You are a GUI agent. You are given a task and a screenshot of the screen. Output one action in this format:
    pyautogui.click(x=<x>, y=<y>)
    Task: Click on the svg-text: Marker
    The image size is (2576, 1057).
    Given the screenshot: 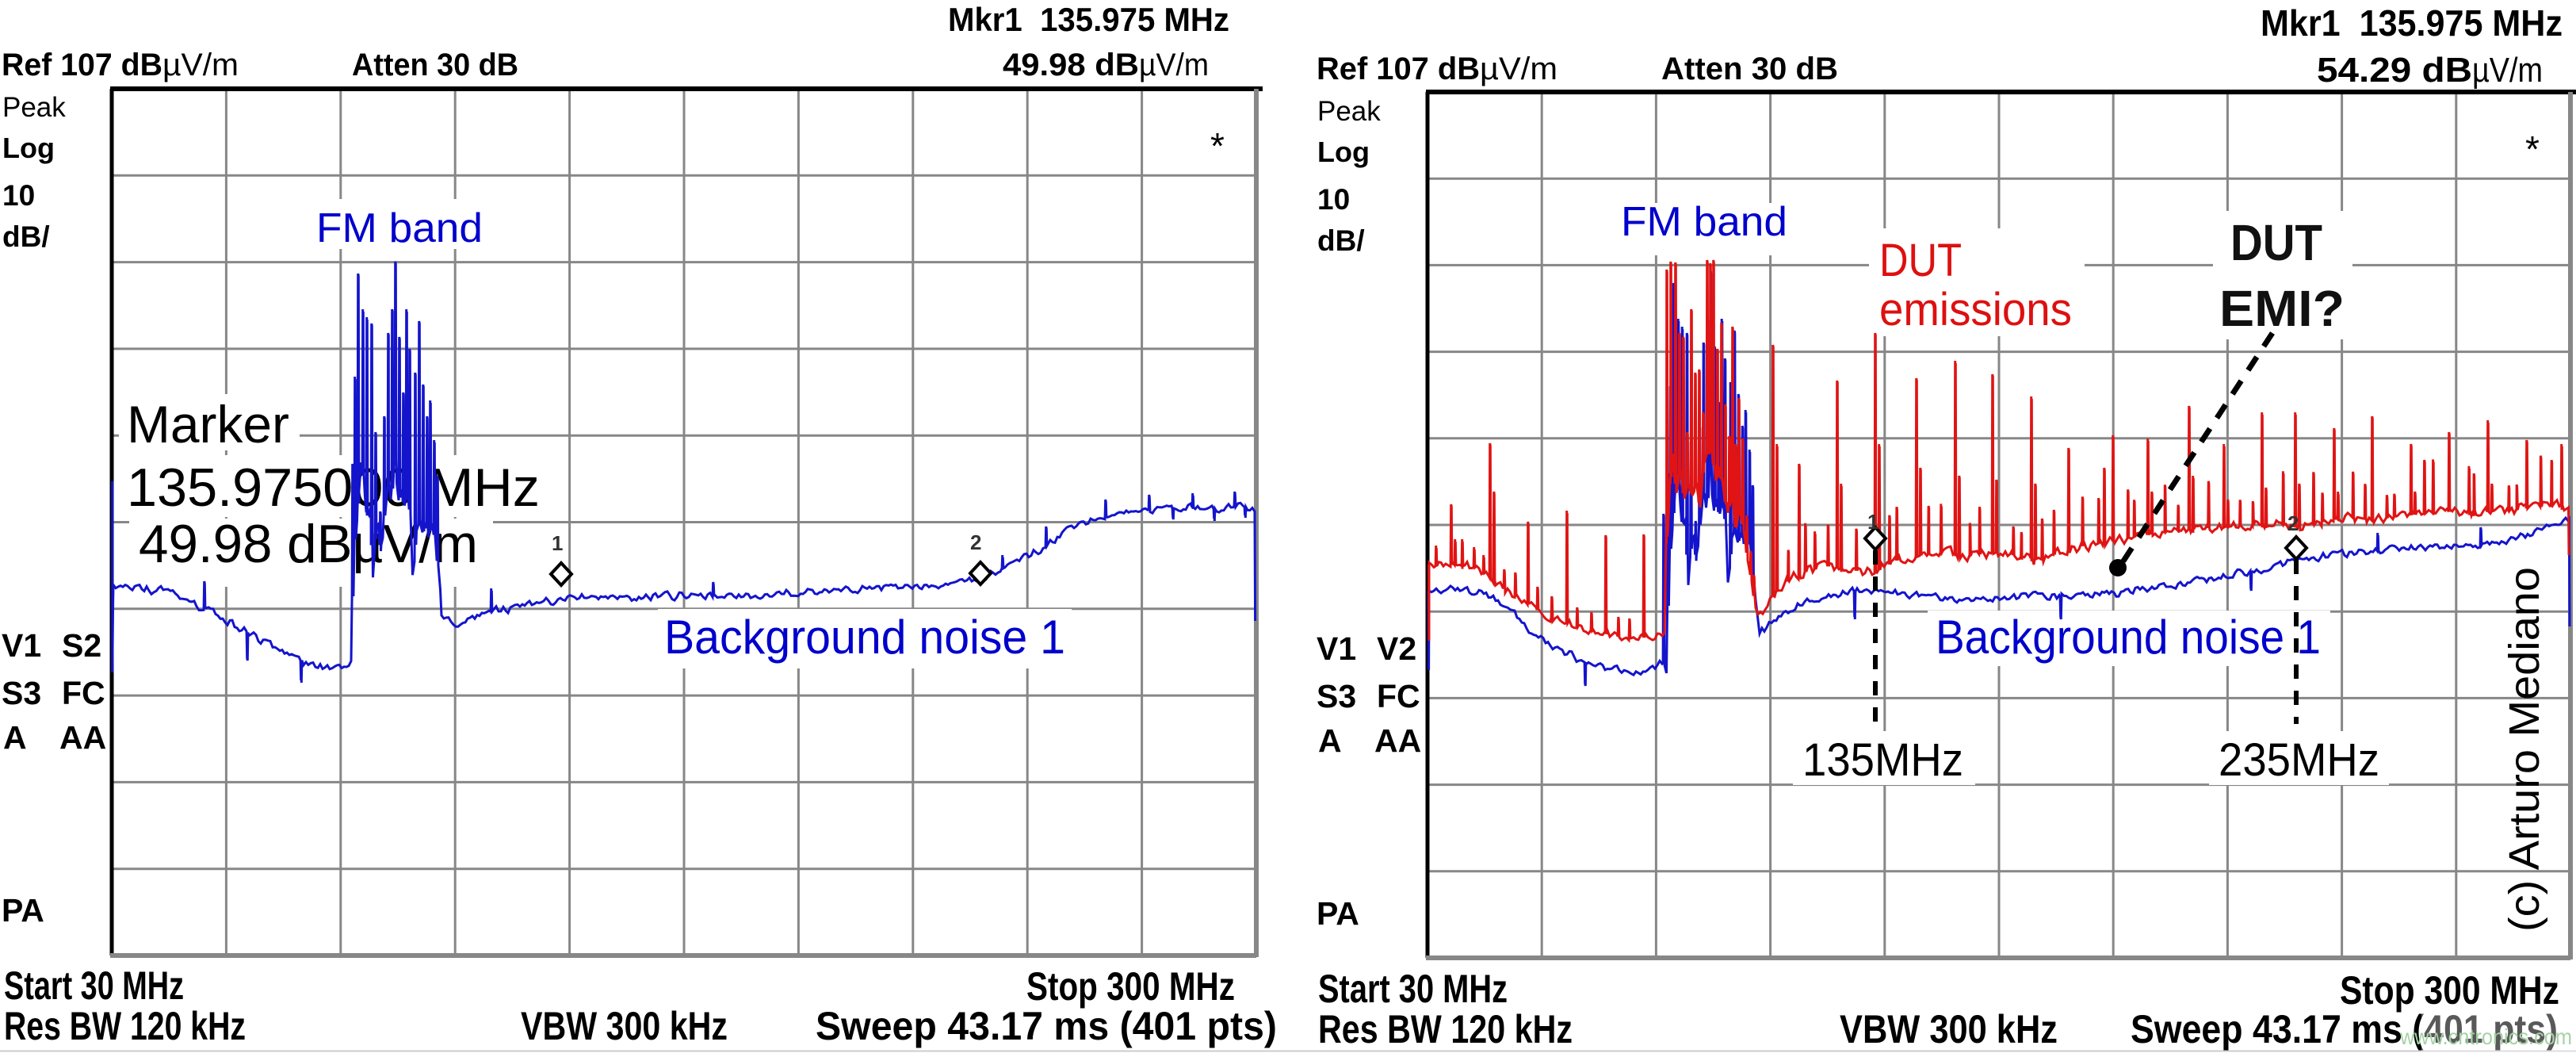 What is the action you would take?
    pyautogui.click(x=208, y=424)
    